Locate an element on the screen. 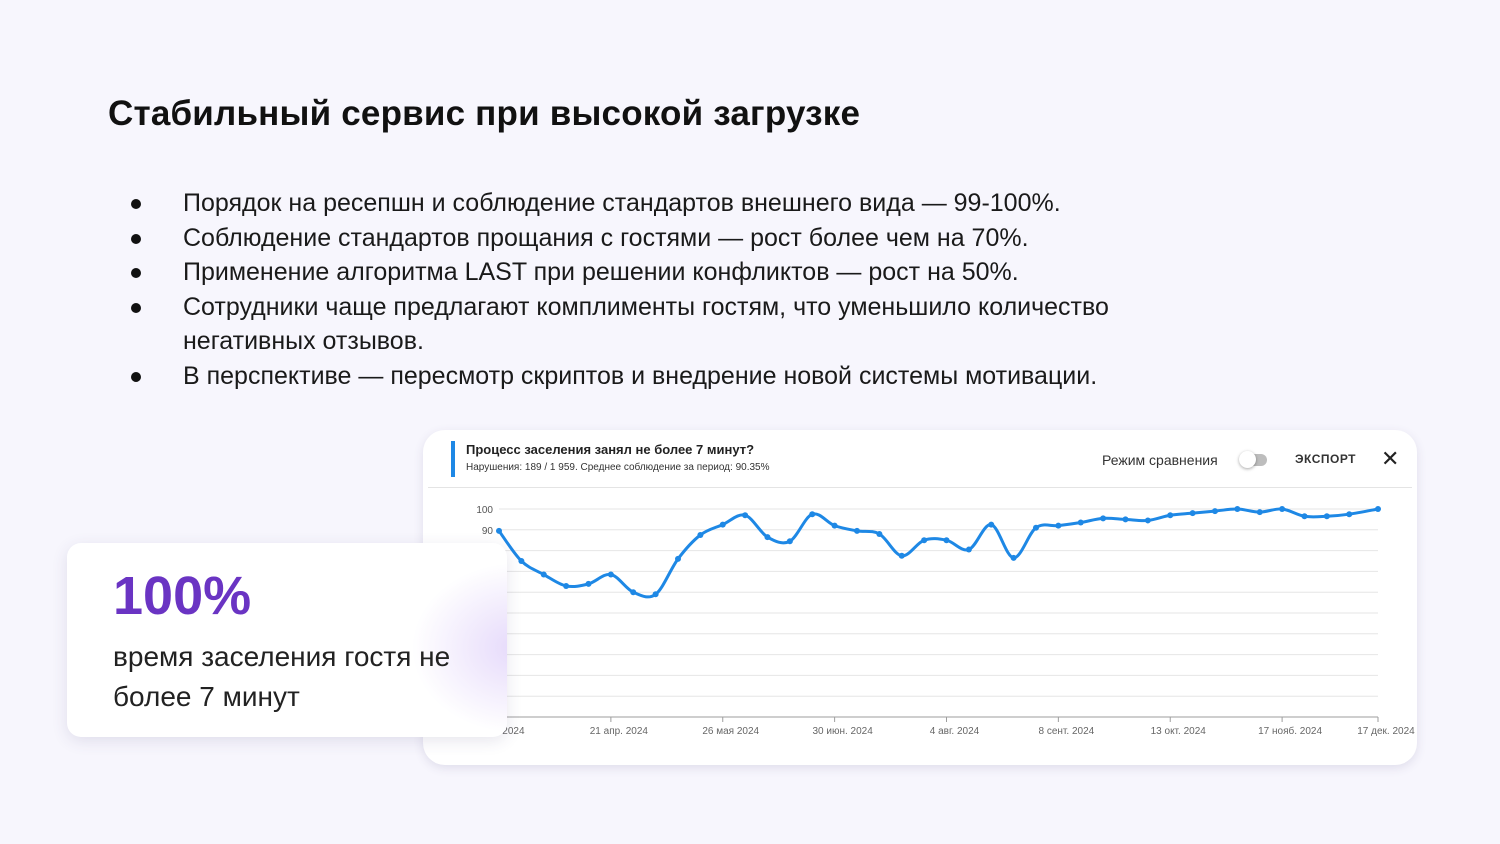 This screenshot has height=844, width=1500. y-tick-label: 90 is located at coordinates (488, 531).